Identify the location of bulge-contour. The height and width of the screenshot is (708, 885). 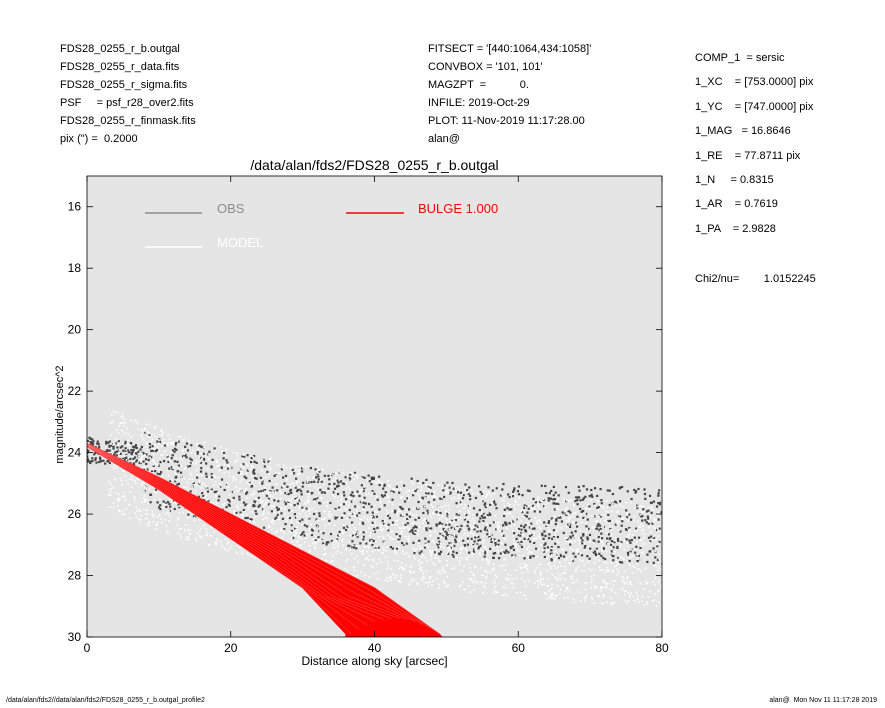
(255, 534).